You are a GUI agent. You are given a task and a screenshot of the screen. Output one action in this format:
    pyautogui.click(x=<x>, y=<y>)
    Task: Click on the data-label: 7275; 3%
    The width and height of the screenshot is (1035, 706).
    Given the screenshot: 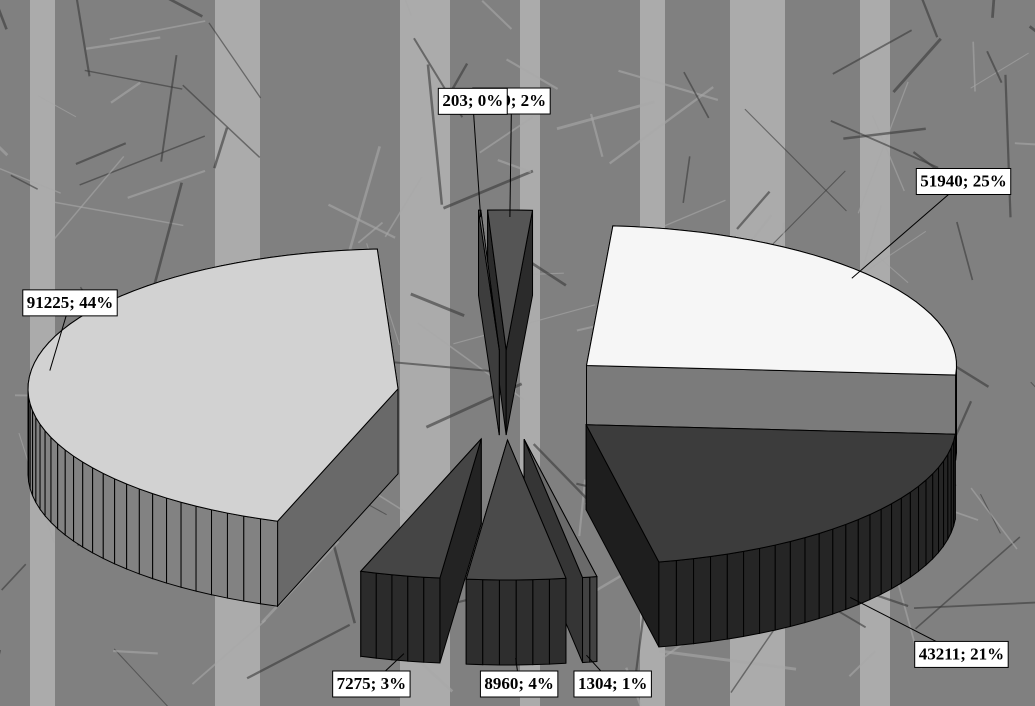 What is the action you would take?
    pyautogui.click(x=371, y=683)
    